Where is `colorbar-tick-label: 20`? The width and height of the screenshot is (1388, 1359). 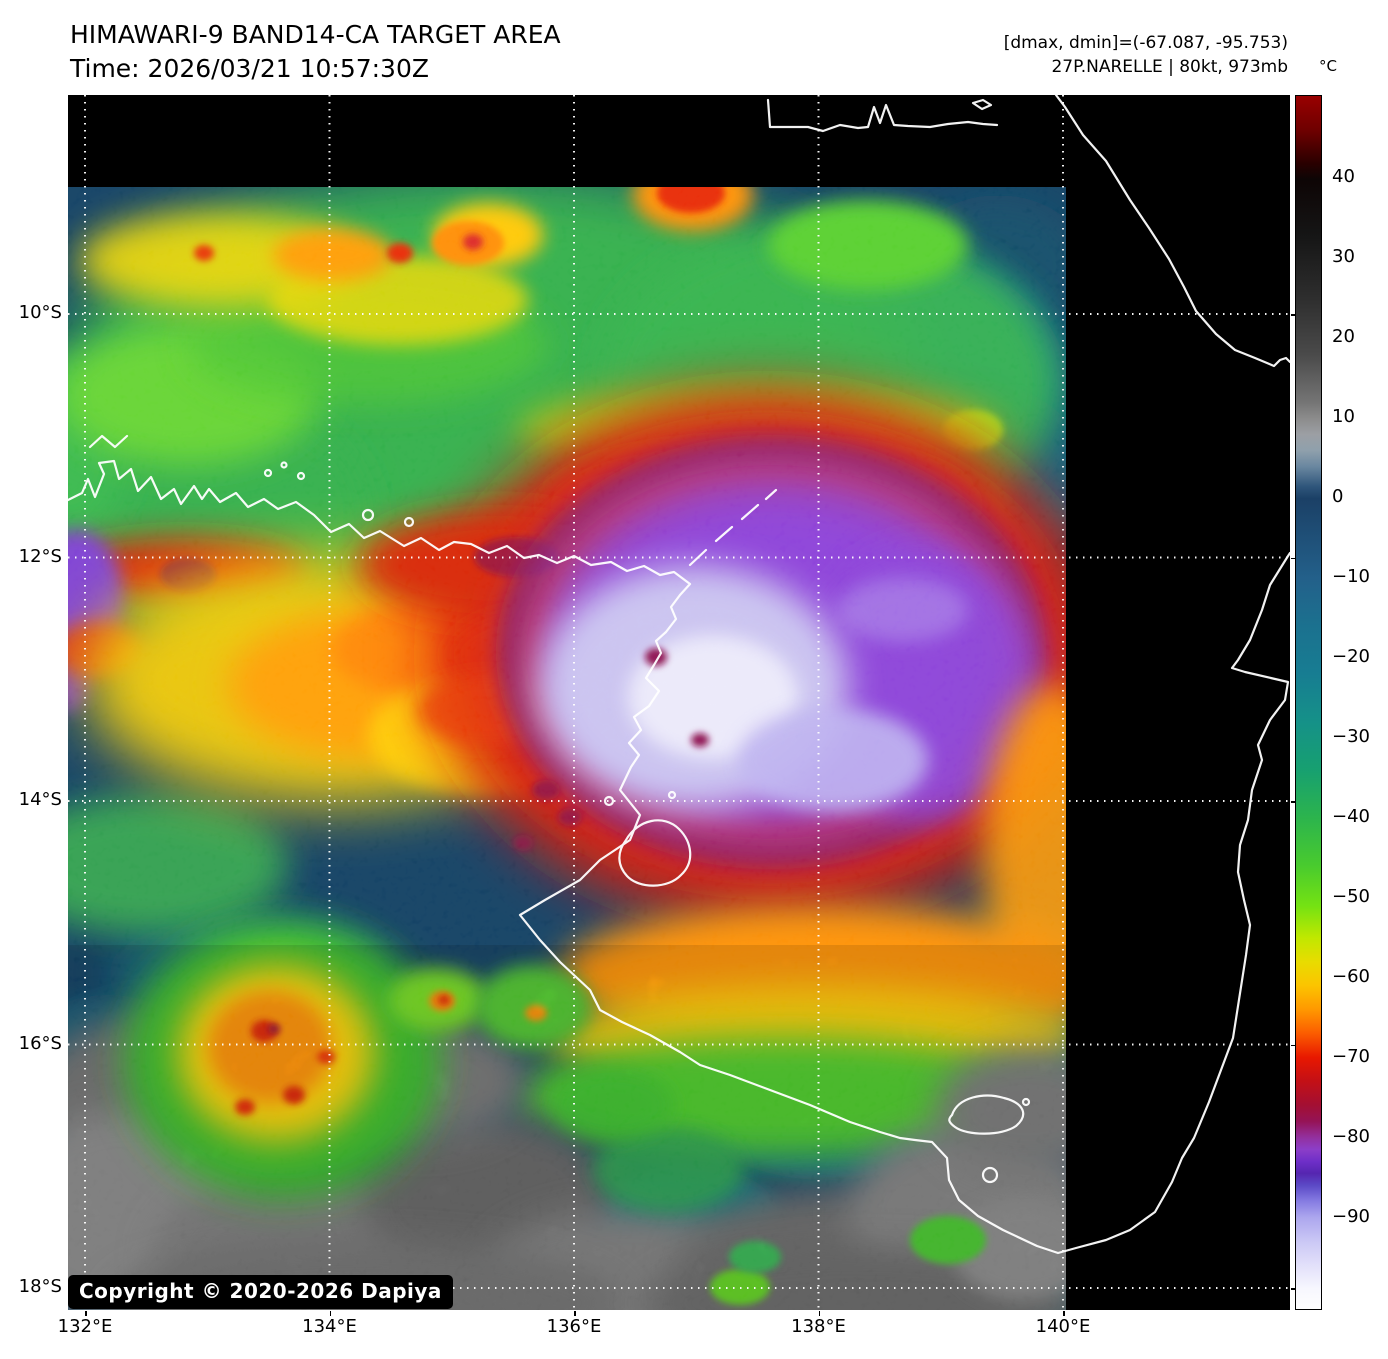
colorbar-tick-label: 20 is located at coordinates (1343, 337).